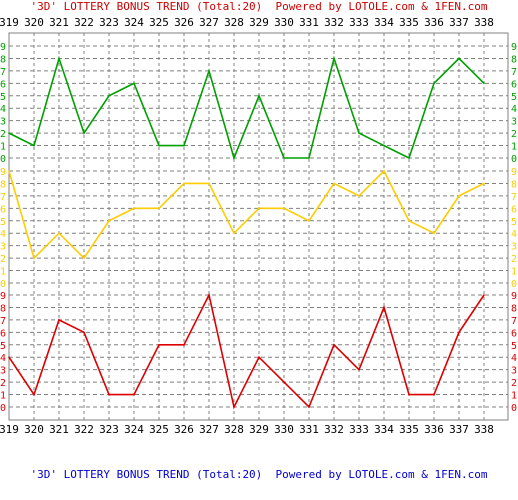 This screenshot has width=518, height=500. I want to click on y-tick-label-right: 3, so click(514, 371).